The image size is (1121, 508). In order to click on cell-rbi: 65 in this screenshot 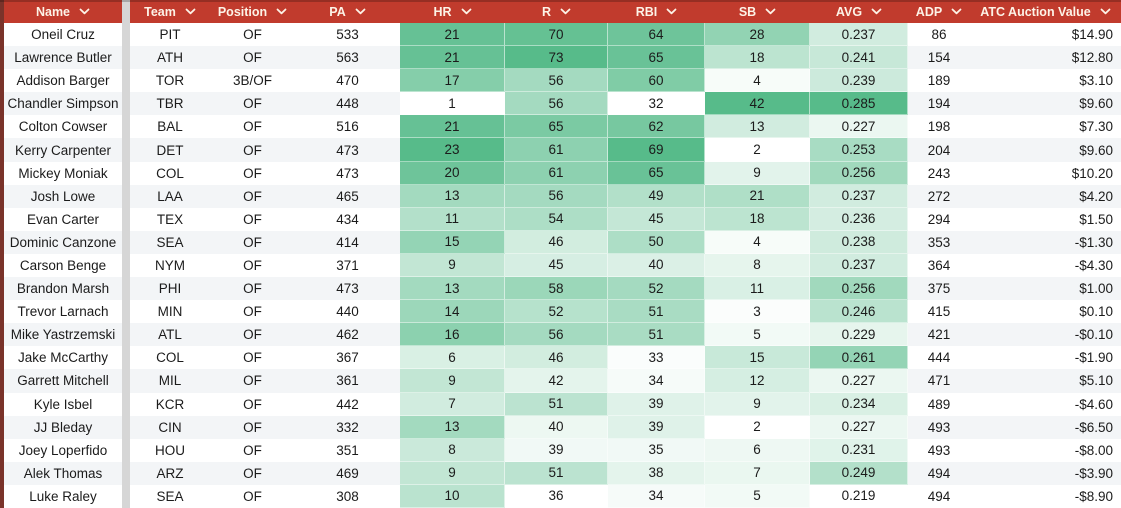, I will do `click(656, 173)`.